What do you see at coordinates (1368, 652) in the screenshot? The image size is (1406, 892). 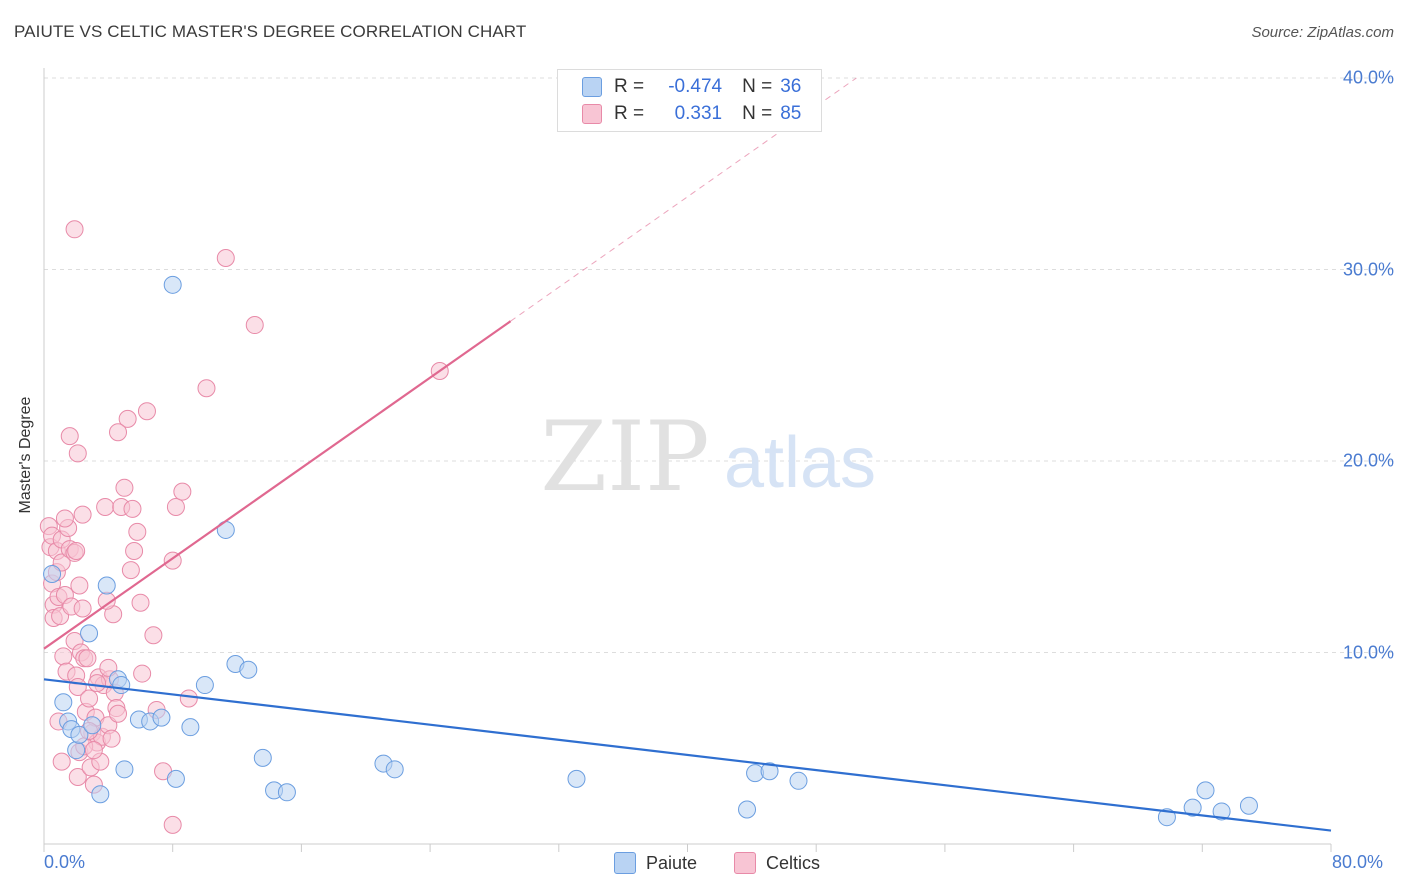 I see `y-tick-label: 10.0%` at bounding box center [1368, 652].